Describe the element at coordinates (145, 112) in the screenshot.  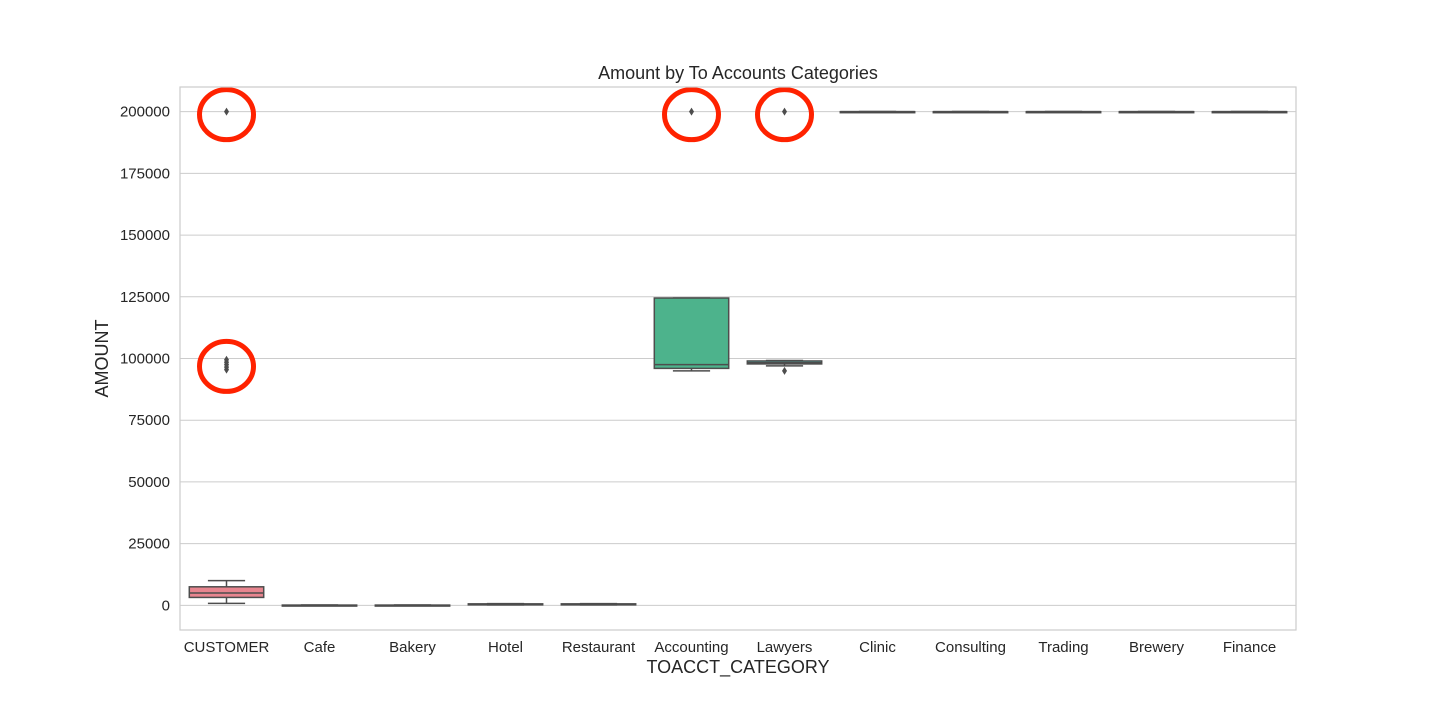
I see `y-tick-label: 200000` at that location.